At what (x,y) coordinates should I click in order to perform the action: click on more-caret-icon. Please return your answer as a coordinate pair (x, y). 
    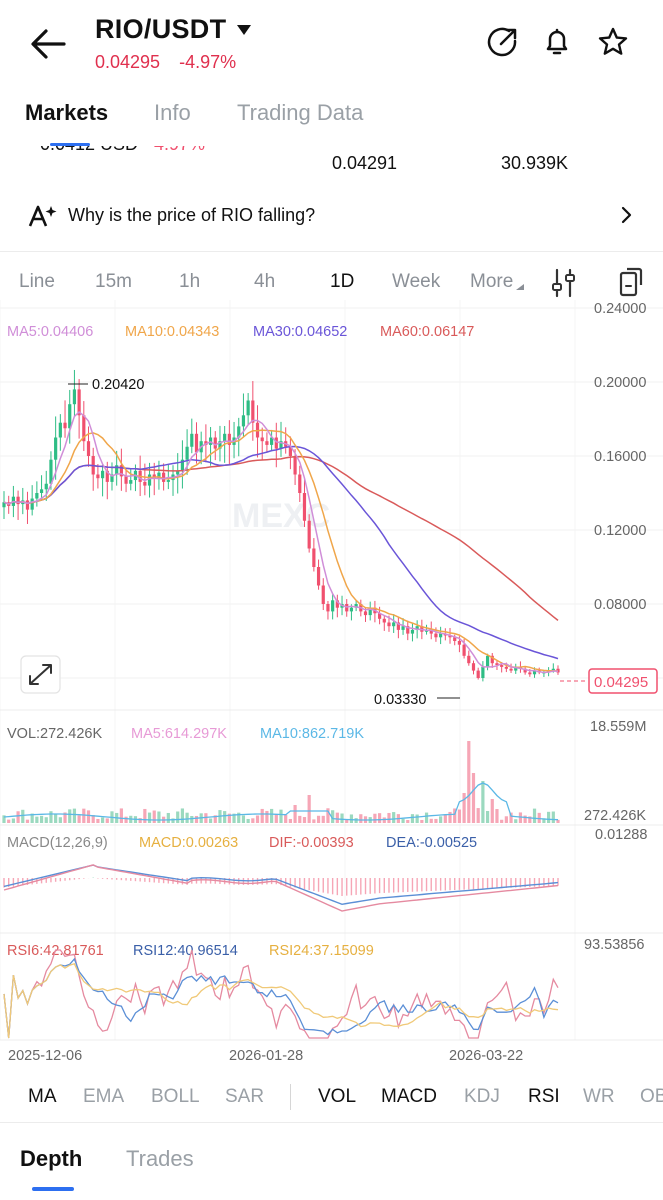
    Looking at the image, I should click on (520, 287).